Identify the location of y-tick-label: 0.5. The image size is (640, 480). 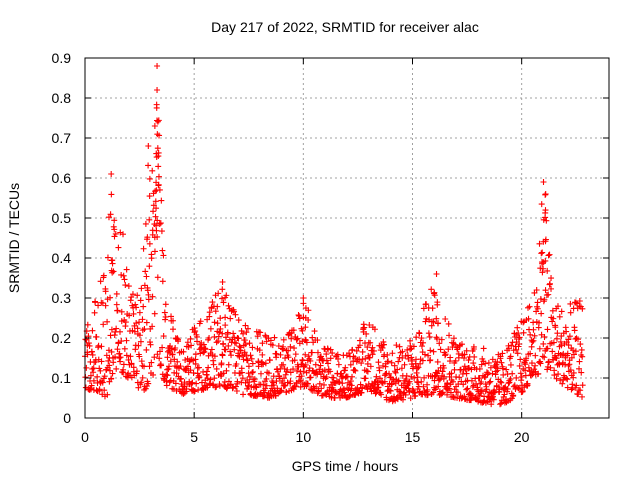
(62, 218).